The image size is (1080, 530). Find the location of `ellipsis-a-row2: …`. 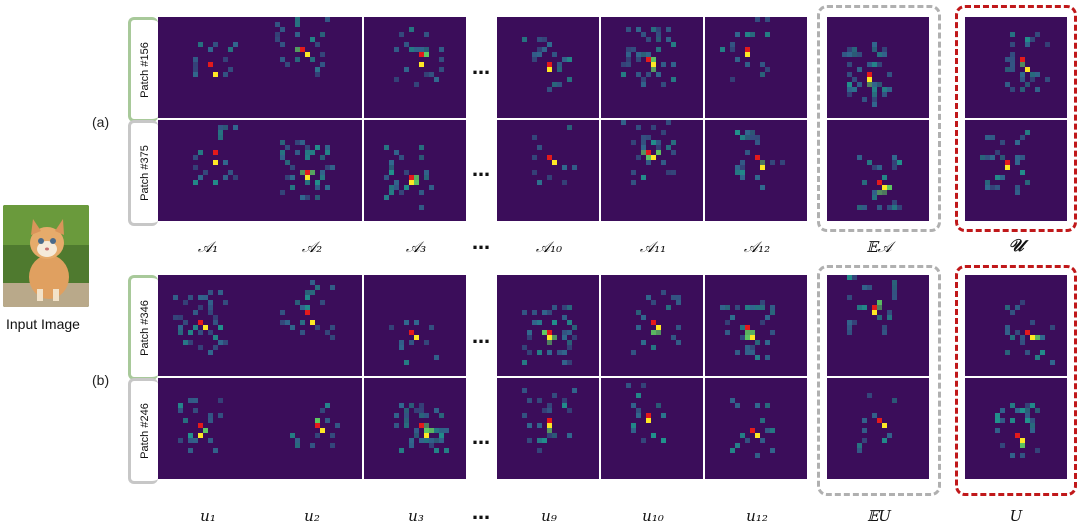

ellipsis-a-row2: … is located at coordinates (481, 170).